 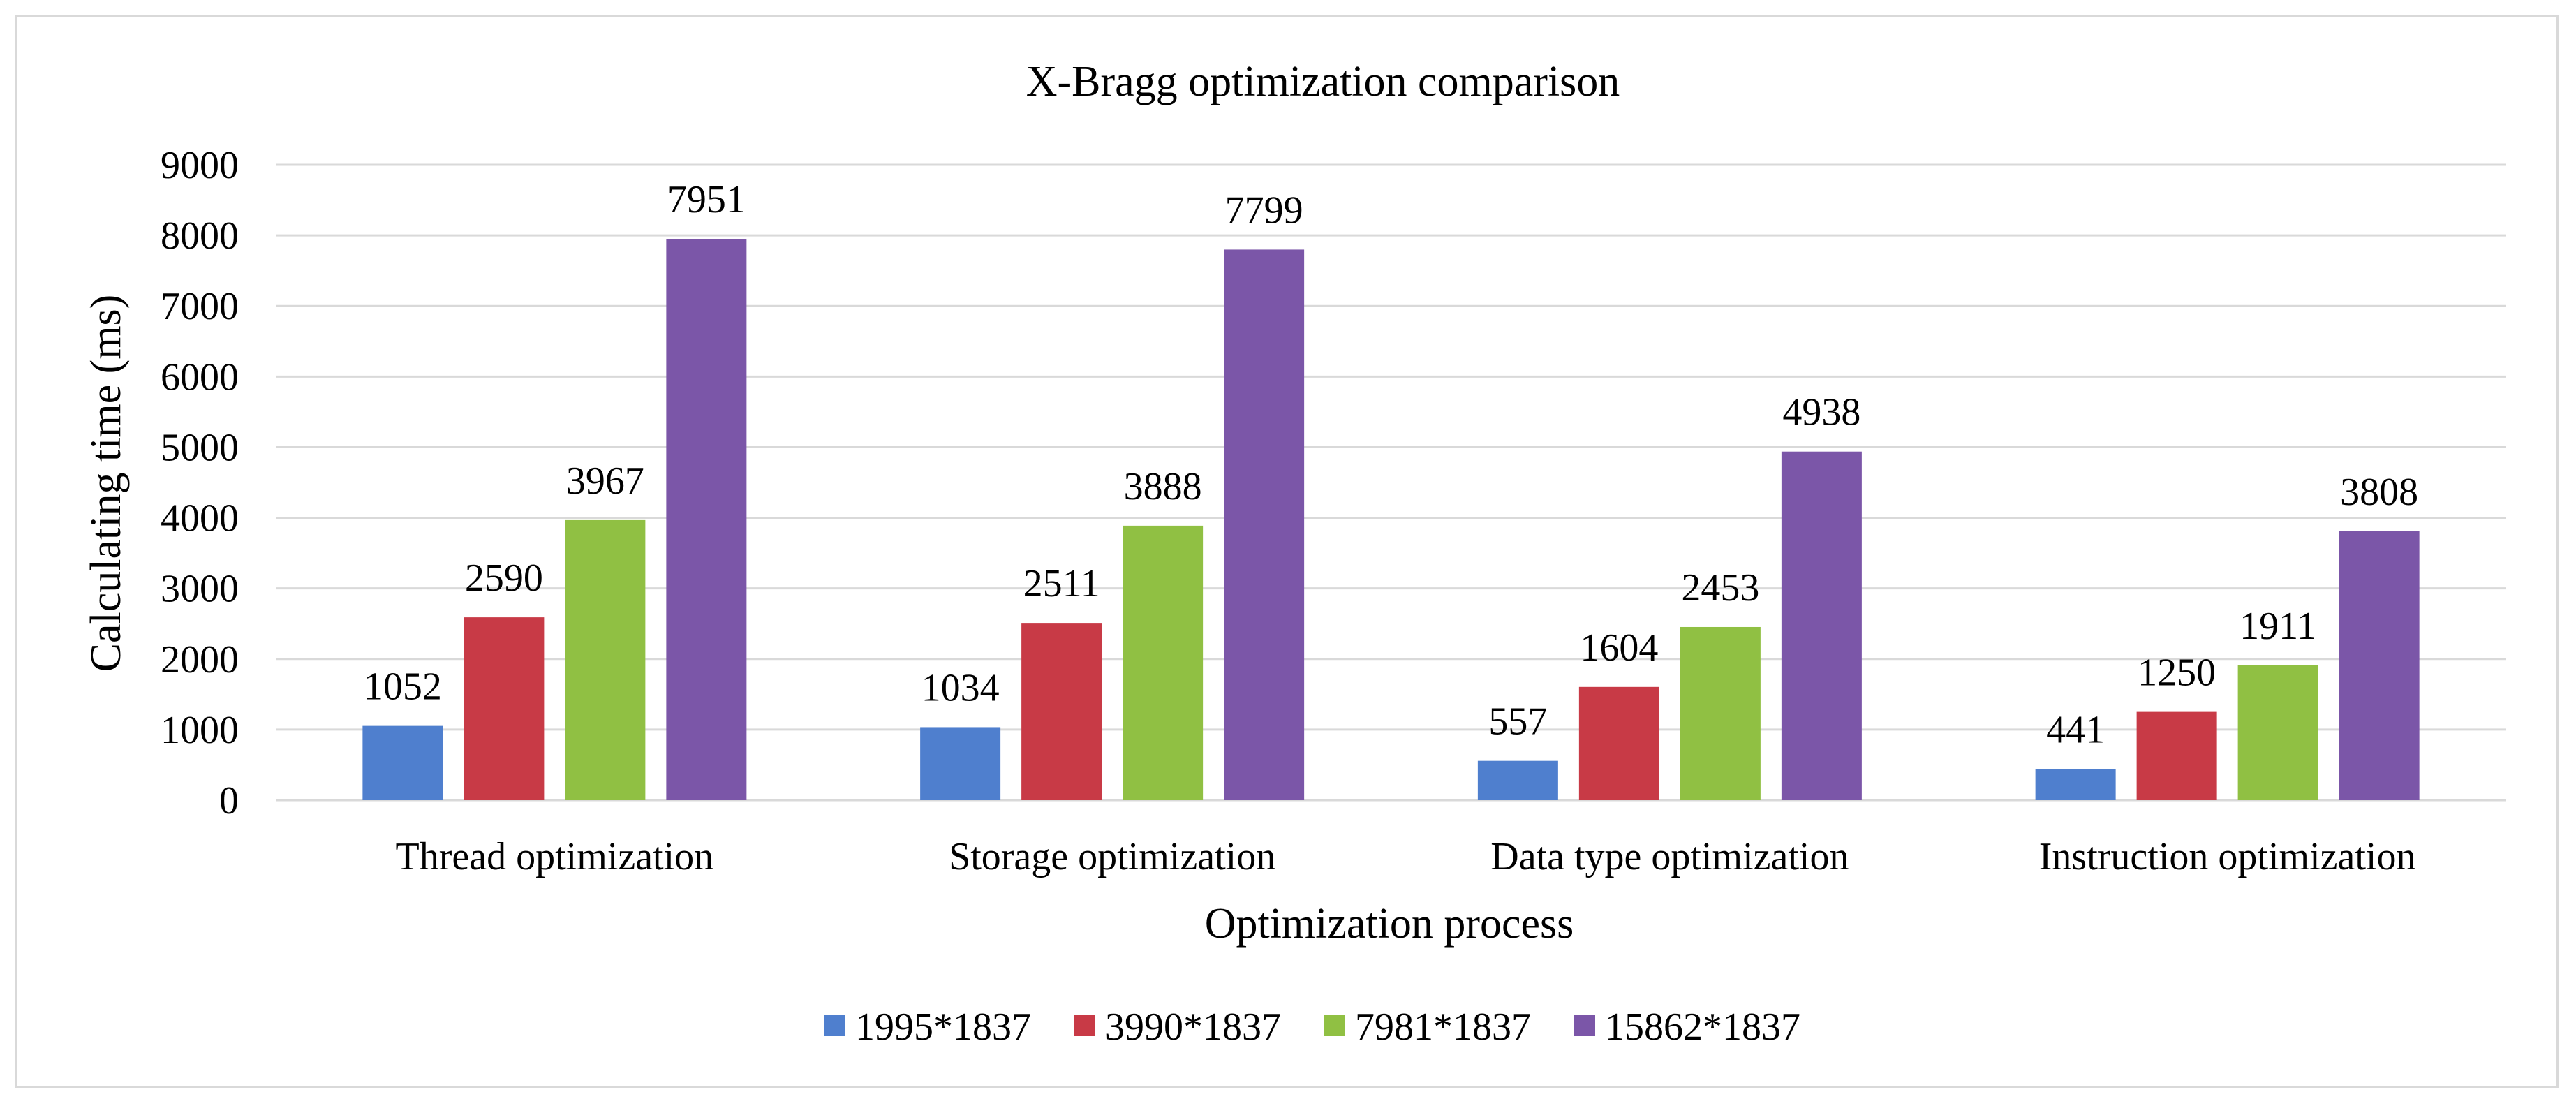 What do you see at coordinates (960, 687) in the screenshot?
I see `data-label: 1034` at bounding box center [960, 687].